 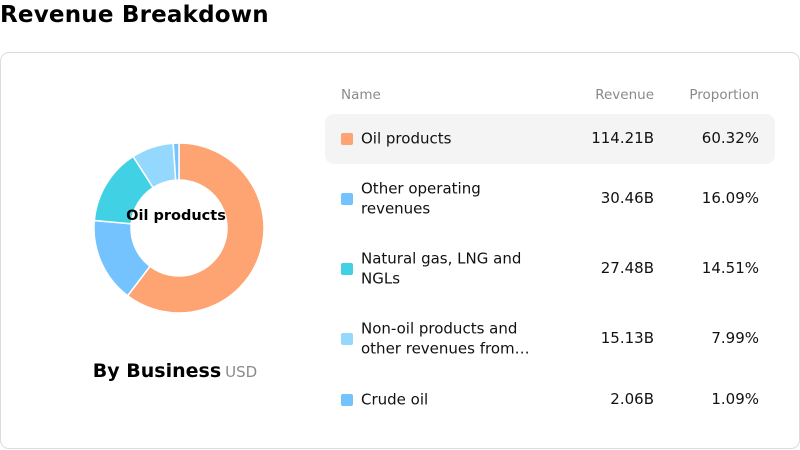 What do you see at coordinates (550, 139) in the screenshot?
I see `table-row: Oil products 114.21B 60.32%` at bounding box center [550, 139].